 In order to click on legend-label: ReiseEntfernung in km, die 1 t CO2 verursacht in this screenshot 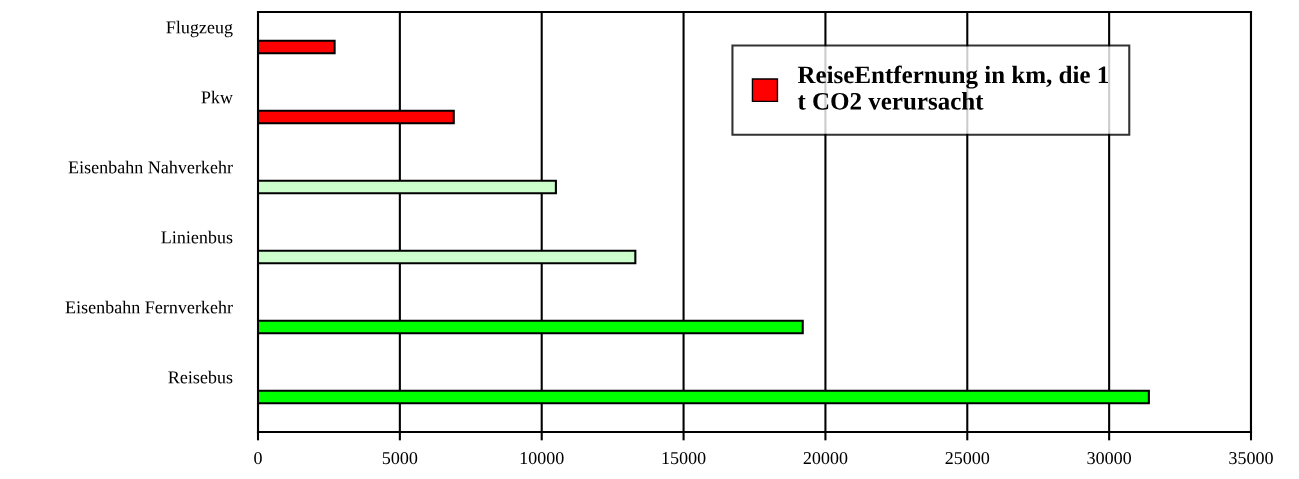, I will do `click(952, 87)`.